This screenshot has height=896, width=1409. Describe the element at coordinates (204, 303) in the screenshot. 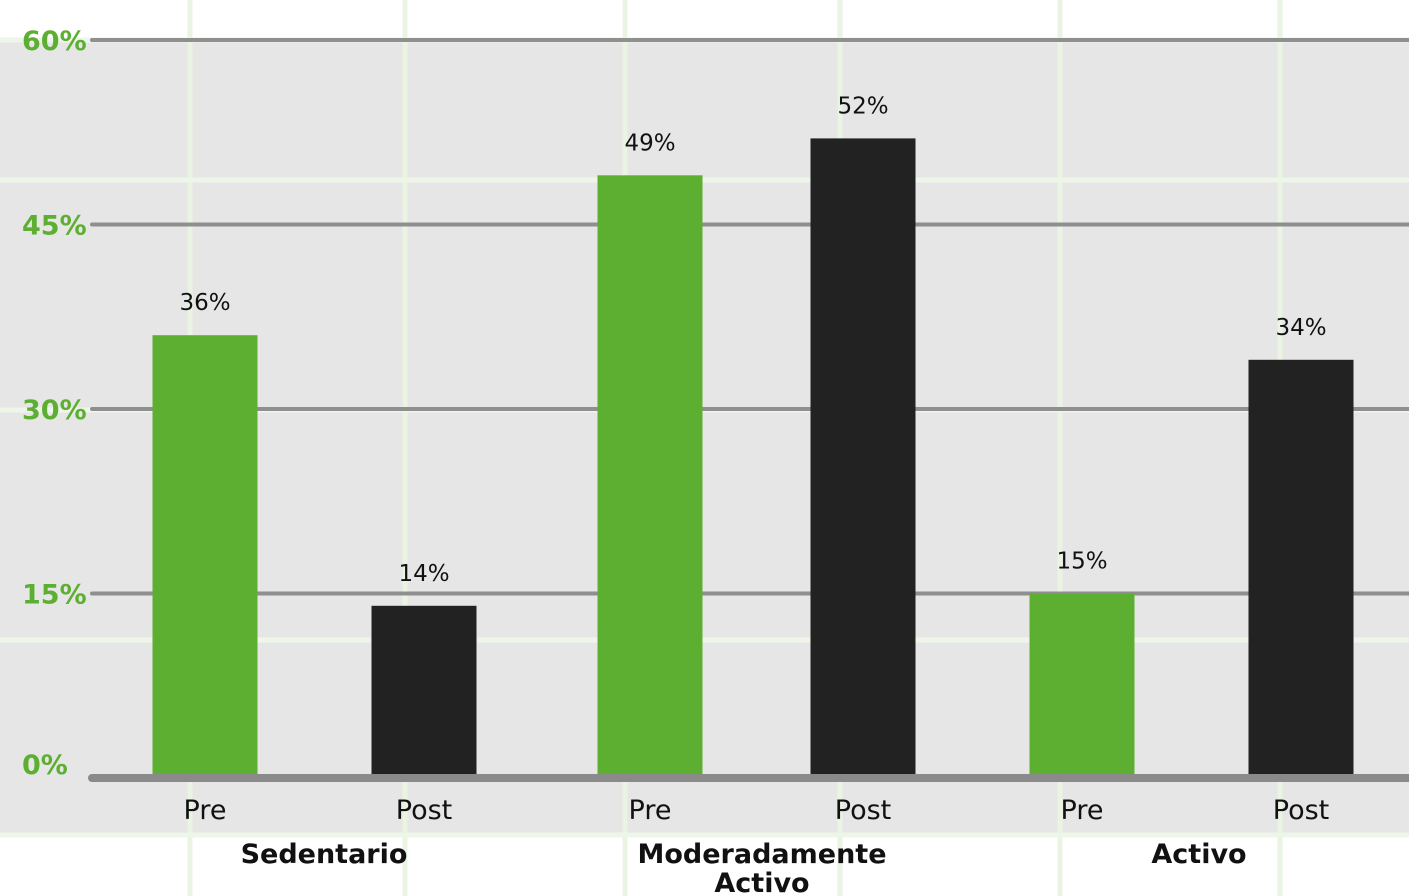

I see `data-label: 36%` at that location.